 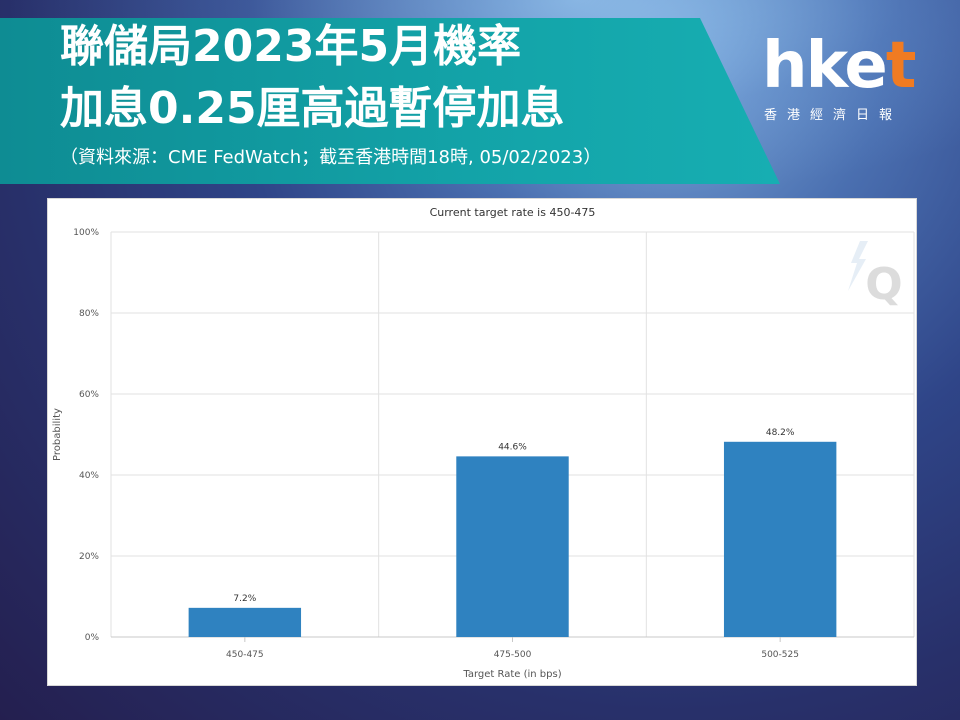 I want to click on logo-word-main: hke, so click(x=825, y=66).